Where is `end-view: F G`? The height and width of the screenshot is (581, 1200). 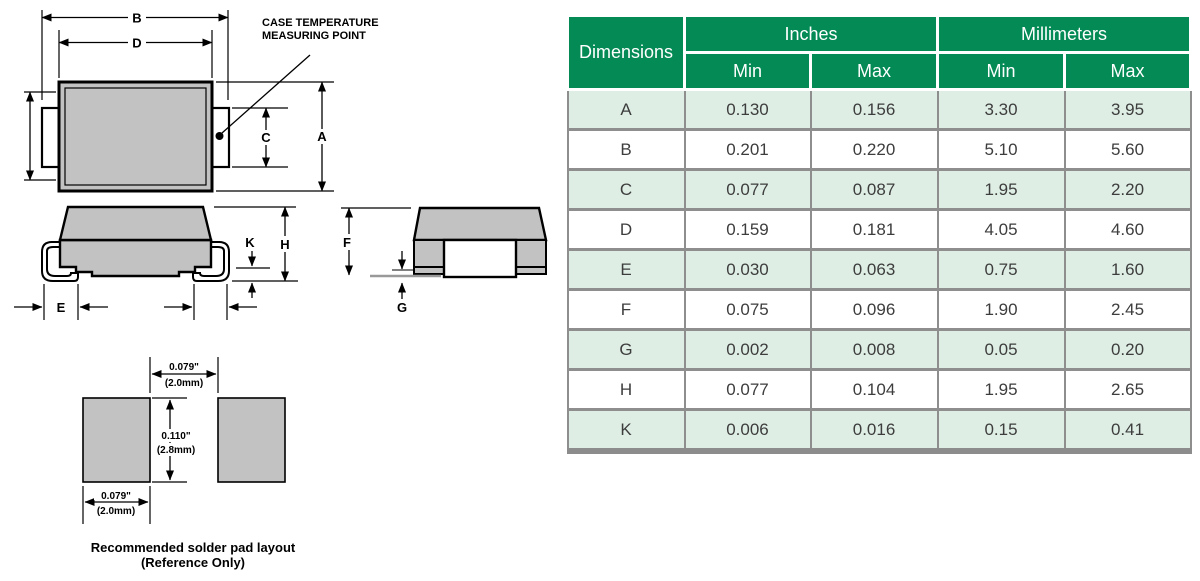
end-view: F G is located at coordinates (443, 260).